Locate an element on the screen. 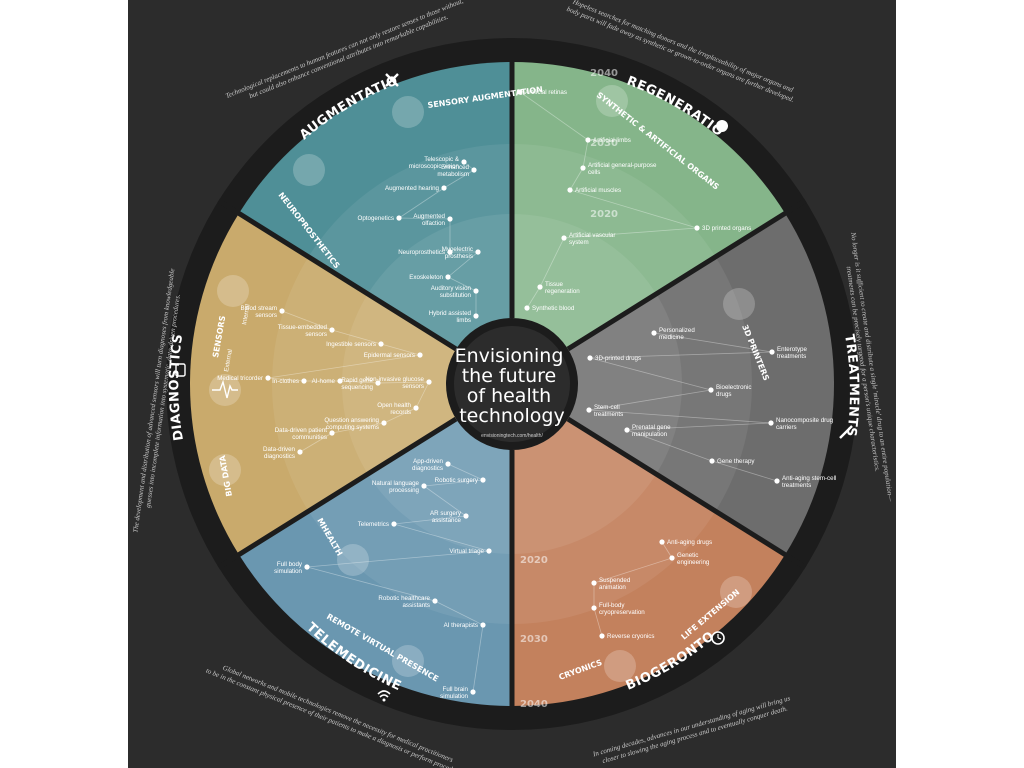 Image resolution: width=1024 pixels, height=768 pixels. chip-icon is located at coordinates (233, 291).